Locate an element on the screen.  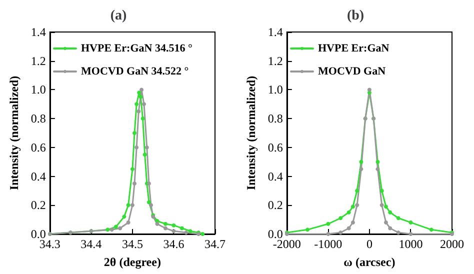
legend-label: MOCVD GaN is located at coordinates (352, 72).